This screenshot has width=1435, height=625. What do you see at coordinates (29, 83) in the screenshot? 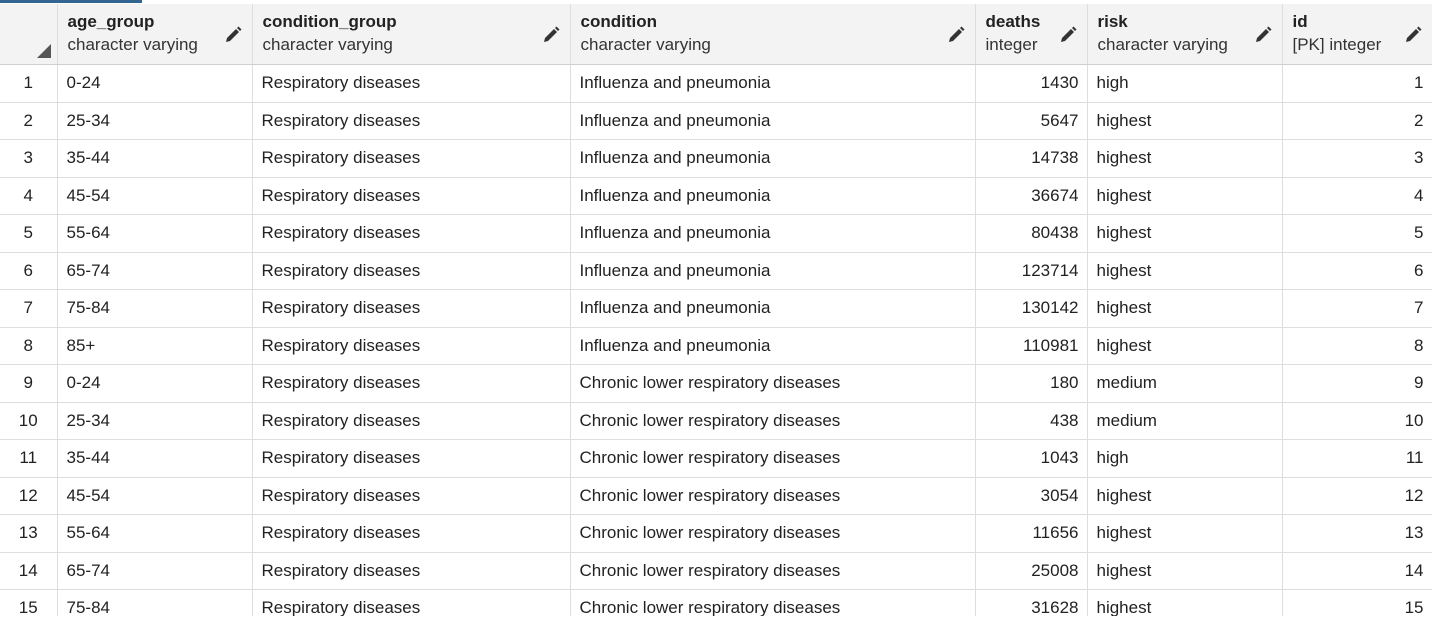
I see `row-number-cell: 1` at bounding box center [29, 83].